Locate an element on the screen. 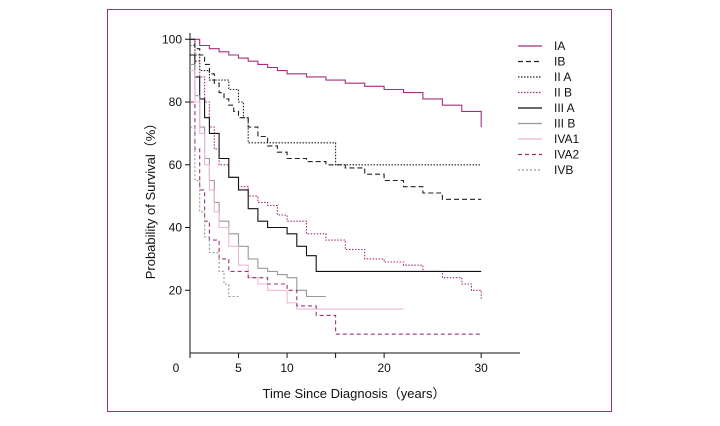 The image size is (720, 426). y-tick-label: 60 is located at coordinates (176, 165).